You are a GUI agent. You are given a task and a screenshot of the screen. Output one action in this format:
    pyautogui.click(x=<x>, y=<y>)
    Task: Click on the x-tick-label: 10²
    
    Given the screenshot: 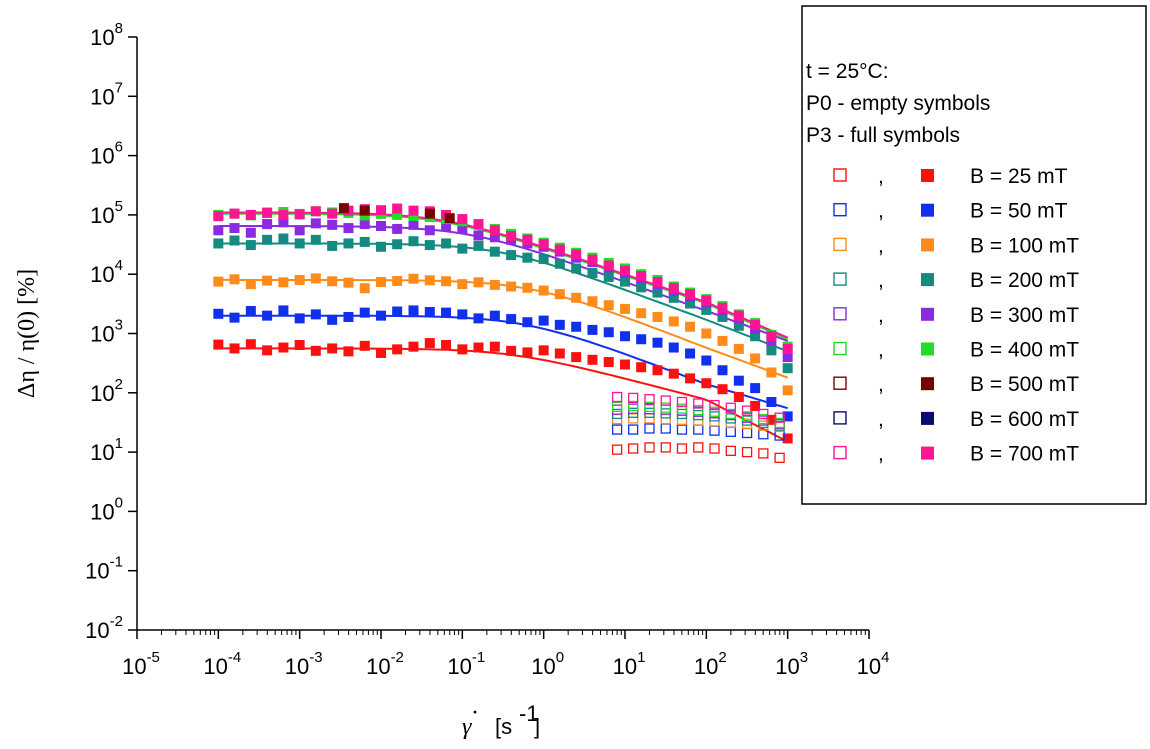 What is the action you would take?
    pyautogui.click(x=710, y=664)
    